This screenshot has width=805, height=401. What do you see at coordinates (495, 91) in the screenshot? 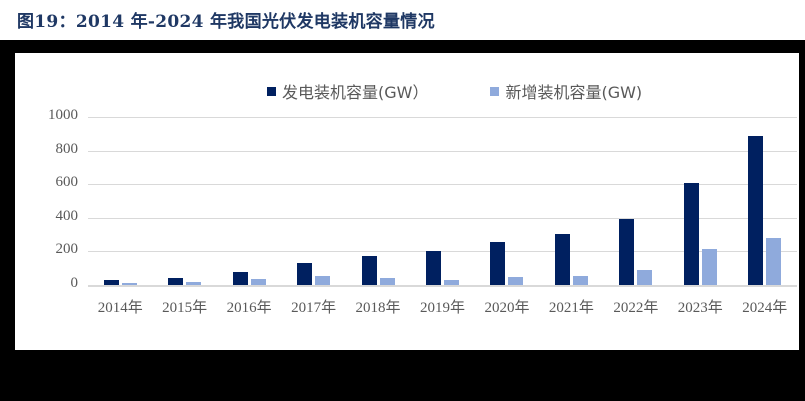
I see `legend-swatch-new-icon` at bounding box center [495, 91].